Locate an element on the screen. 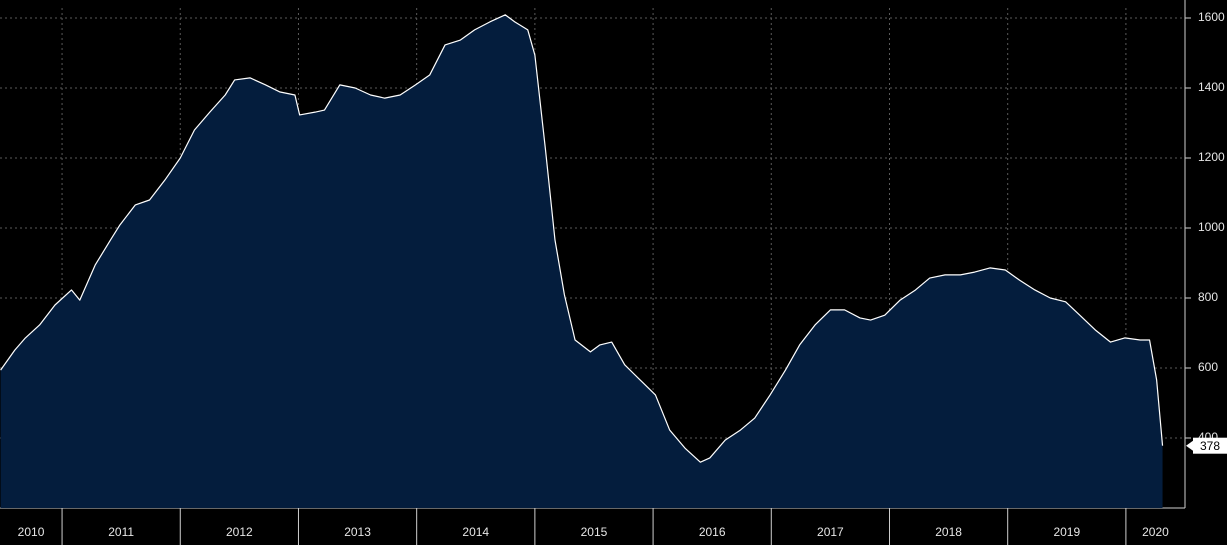 The height and width of the screenshot is (545, 1227). last-value-label: 378 is located at coordinates (1210, 446).